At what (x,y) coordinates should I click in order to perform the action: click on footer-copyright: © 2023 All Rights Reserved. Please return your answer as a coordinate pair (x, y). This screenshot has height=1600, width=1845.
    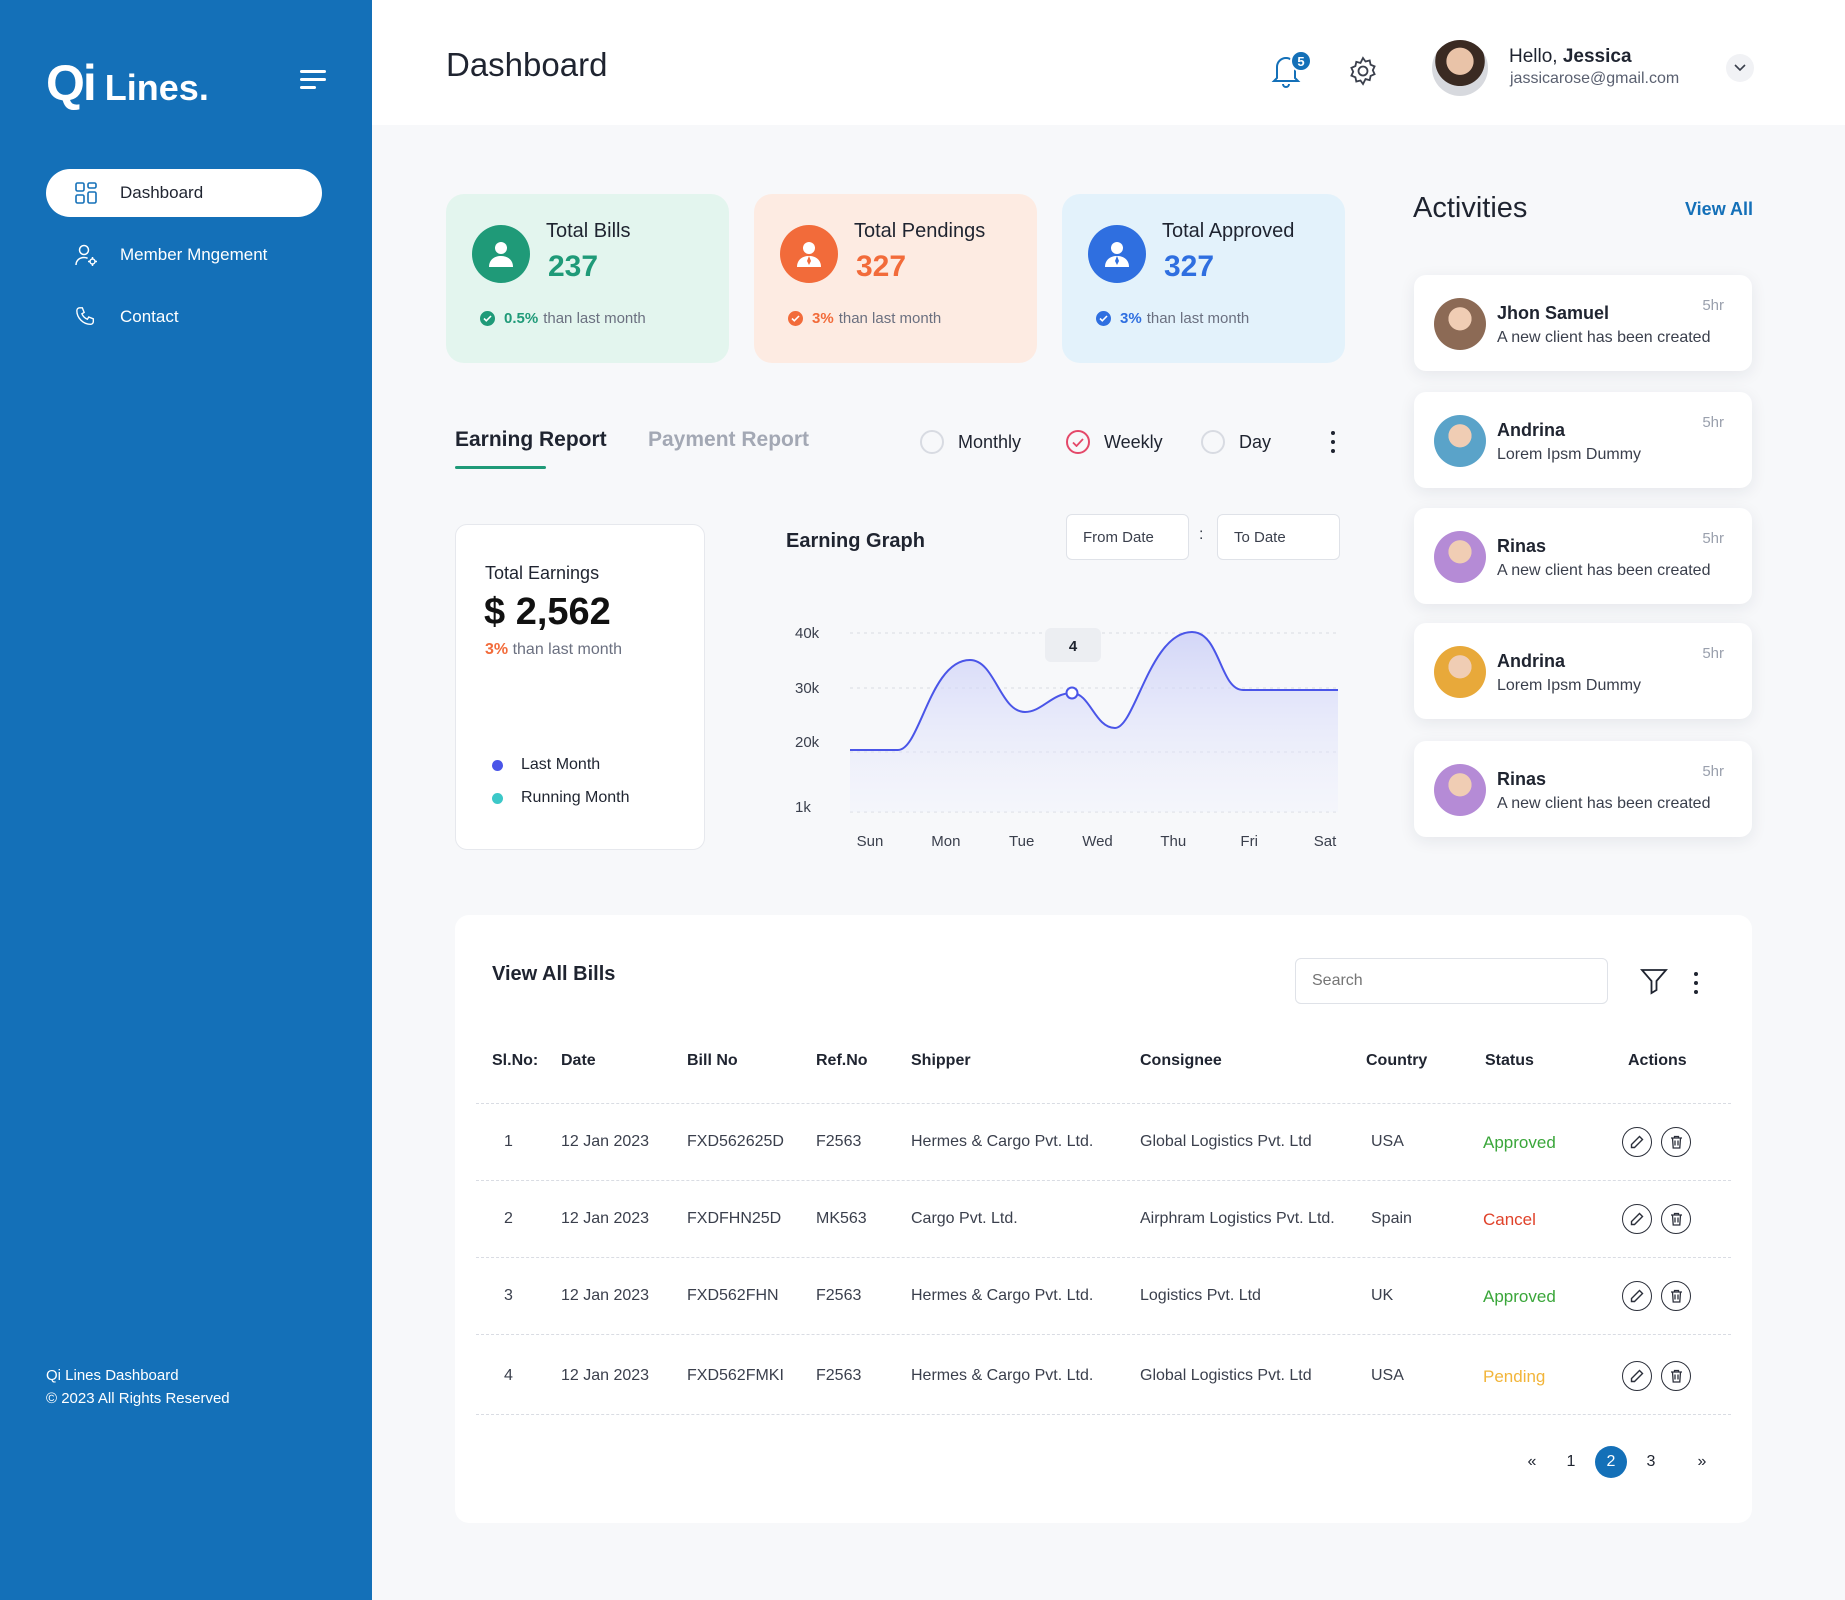
    Looking at the image, I should click on (138, 1398).